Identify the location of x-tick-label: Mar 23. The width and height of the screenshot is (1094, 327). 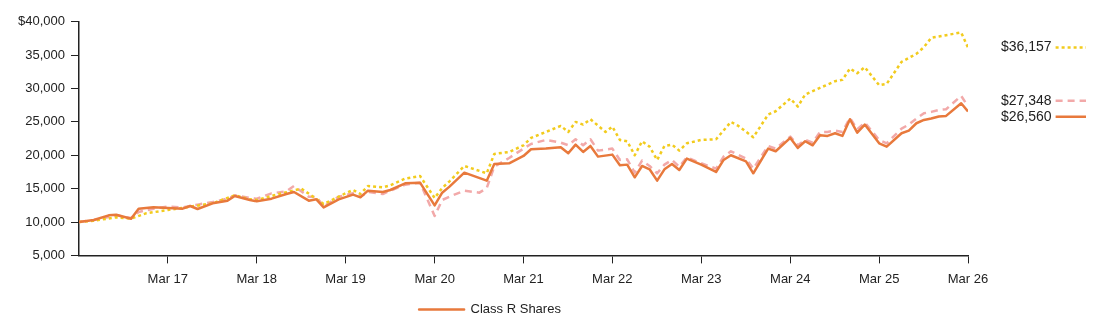
(701, 278).